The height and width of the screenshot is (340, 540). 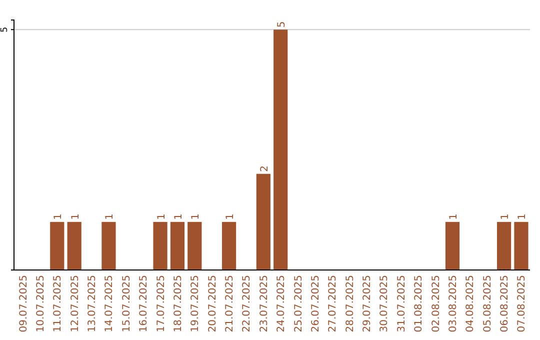 What do you see at coordinates (384, 303) in the screenshot?
I see `x-tick-label: 30.07.2025` at bounding box center [384, 303].